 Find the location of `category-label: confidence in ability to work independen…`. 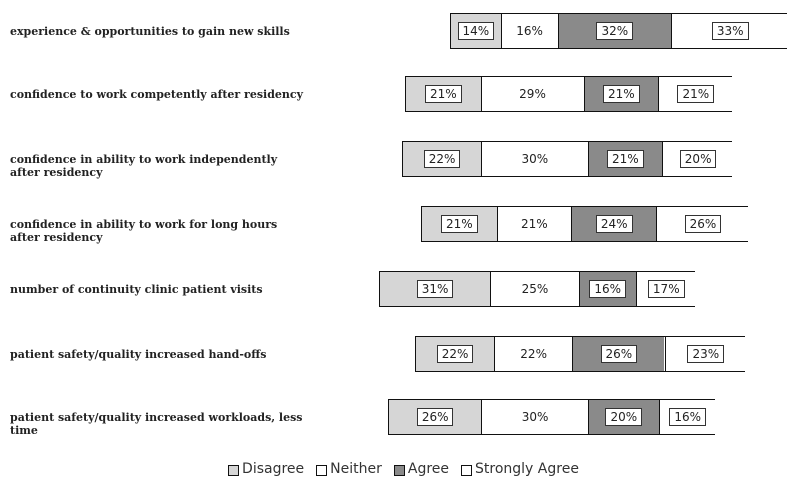

category-label: confidence in ability to work independen… is located at coordinates (144, 166).